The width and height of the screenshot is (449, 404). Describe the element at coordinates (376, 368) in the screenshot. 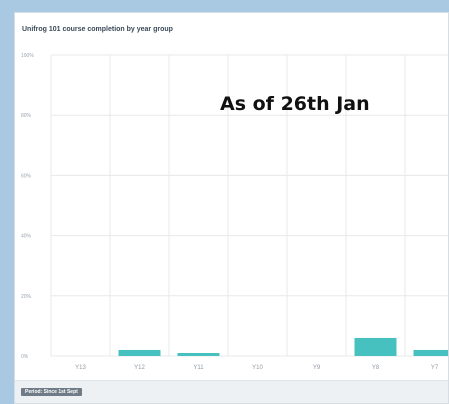

I see `x-tick-label: Y8` at that location.